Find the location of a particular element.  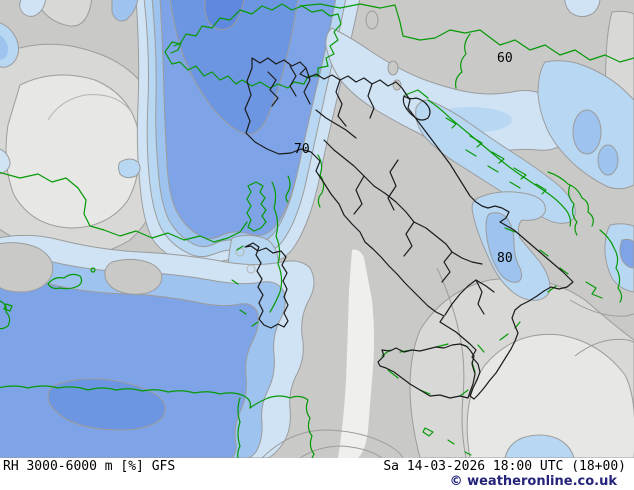

contour-label-80: 80 is located at coordinates (505, 258).